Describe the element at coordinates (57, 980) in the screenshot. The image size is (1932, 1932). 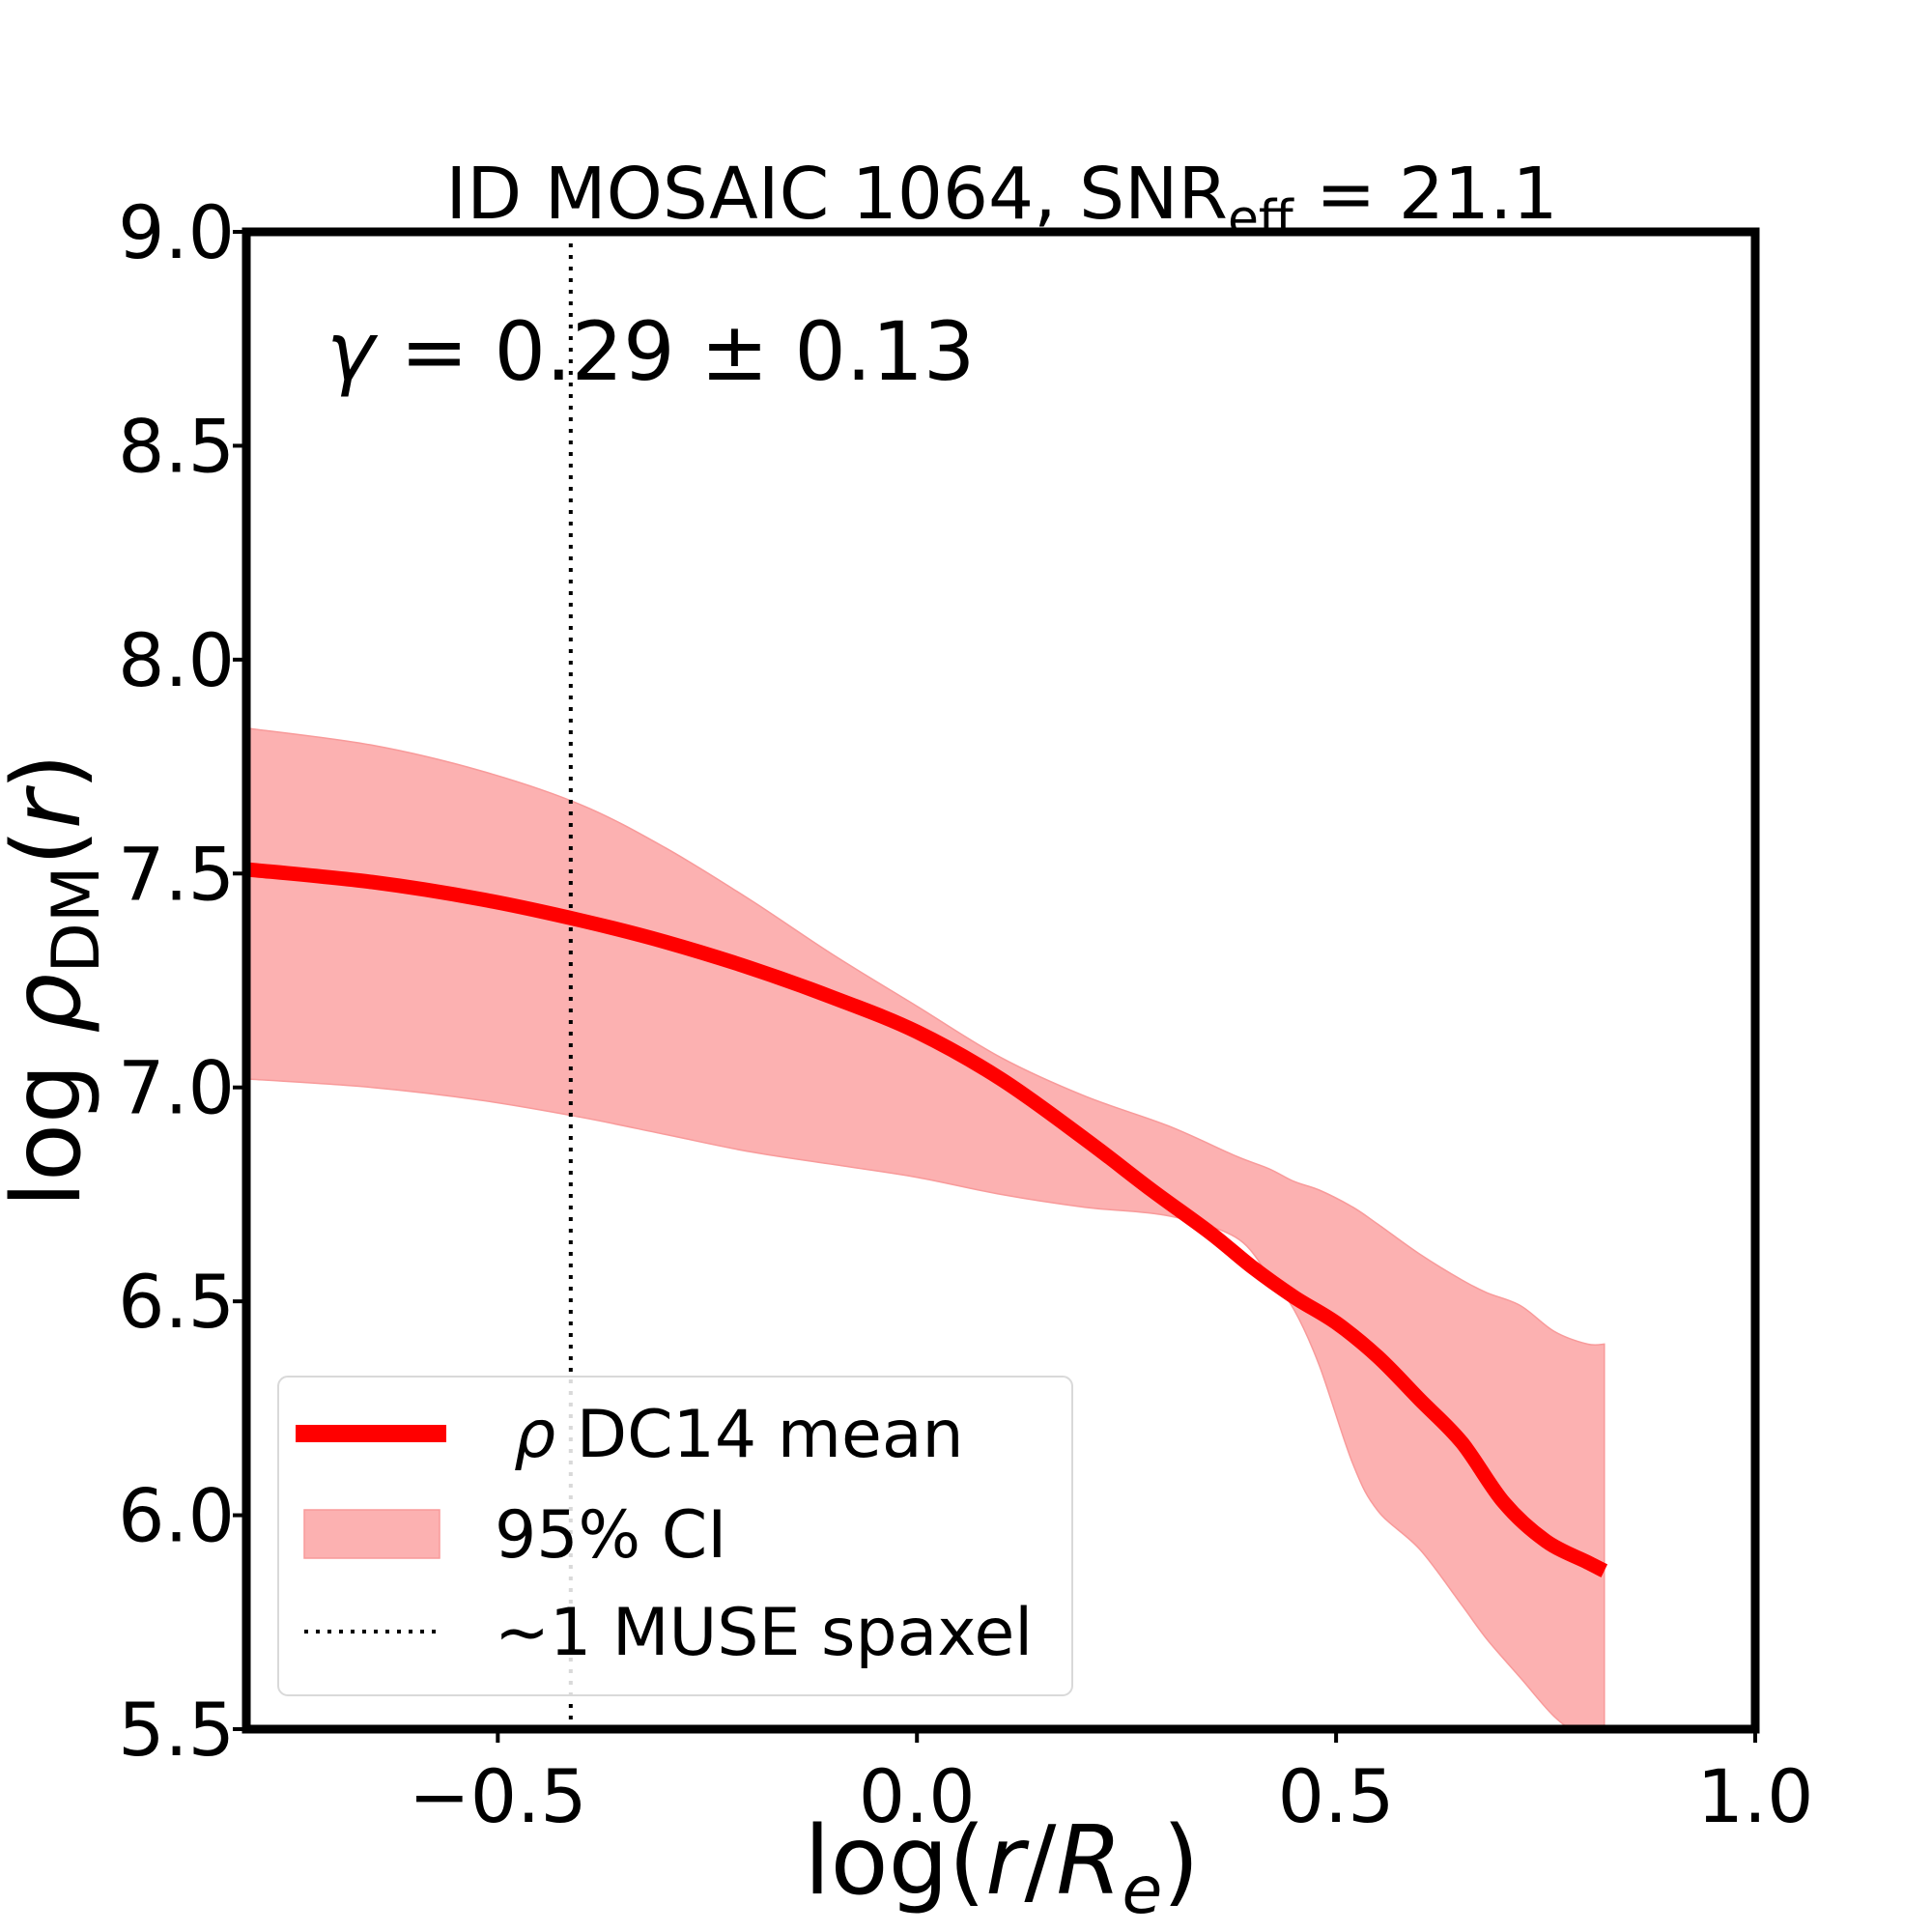
I see `y-axis-label: log ρDM(r)` at that location.